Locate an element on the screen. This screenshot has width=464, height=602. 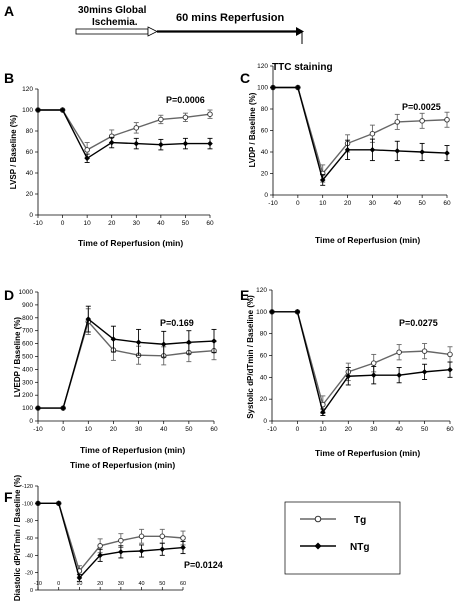
y-tick-label: 300 is located at coordinates (27, 382).